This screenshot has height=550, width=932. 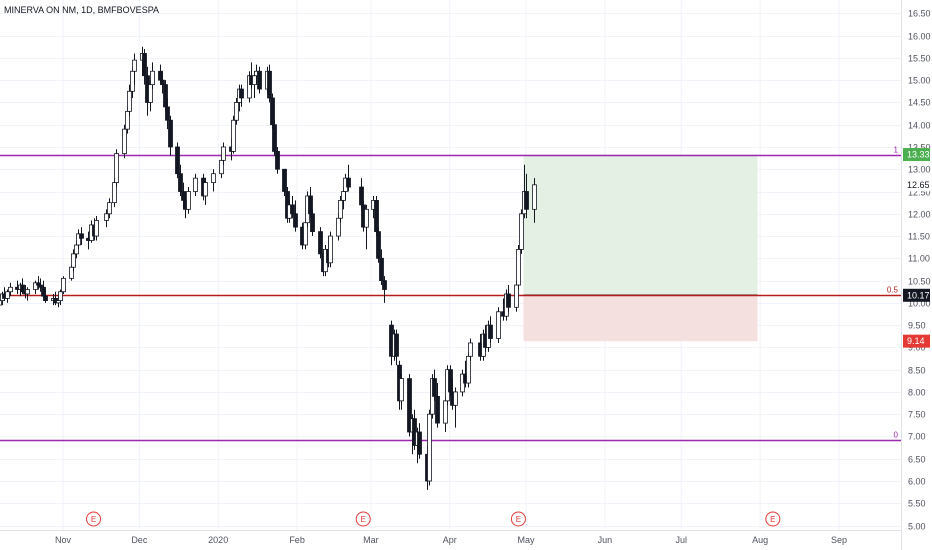 What do you see at coordinates (81, 10) in the screenshot?
I see `chart-title: MINERVA ON NM, 1D, BMFBOVESPA` at bounding box center [81, 10].